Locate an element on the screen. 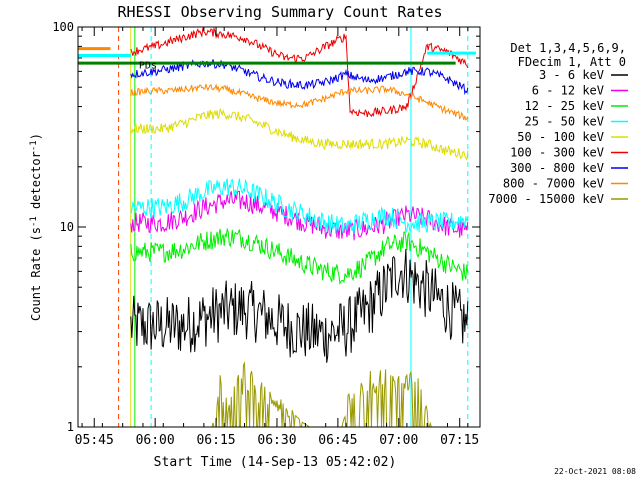 This screenshot has width=640, height=480. x-tick-label: 06:45 is located at coordinates (337, 440).